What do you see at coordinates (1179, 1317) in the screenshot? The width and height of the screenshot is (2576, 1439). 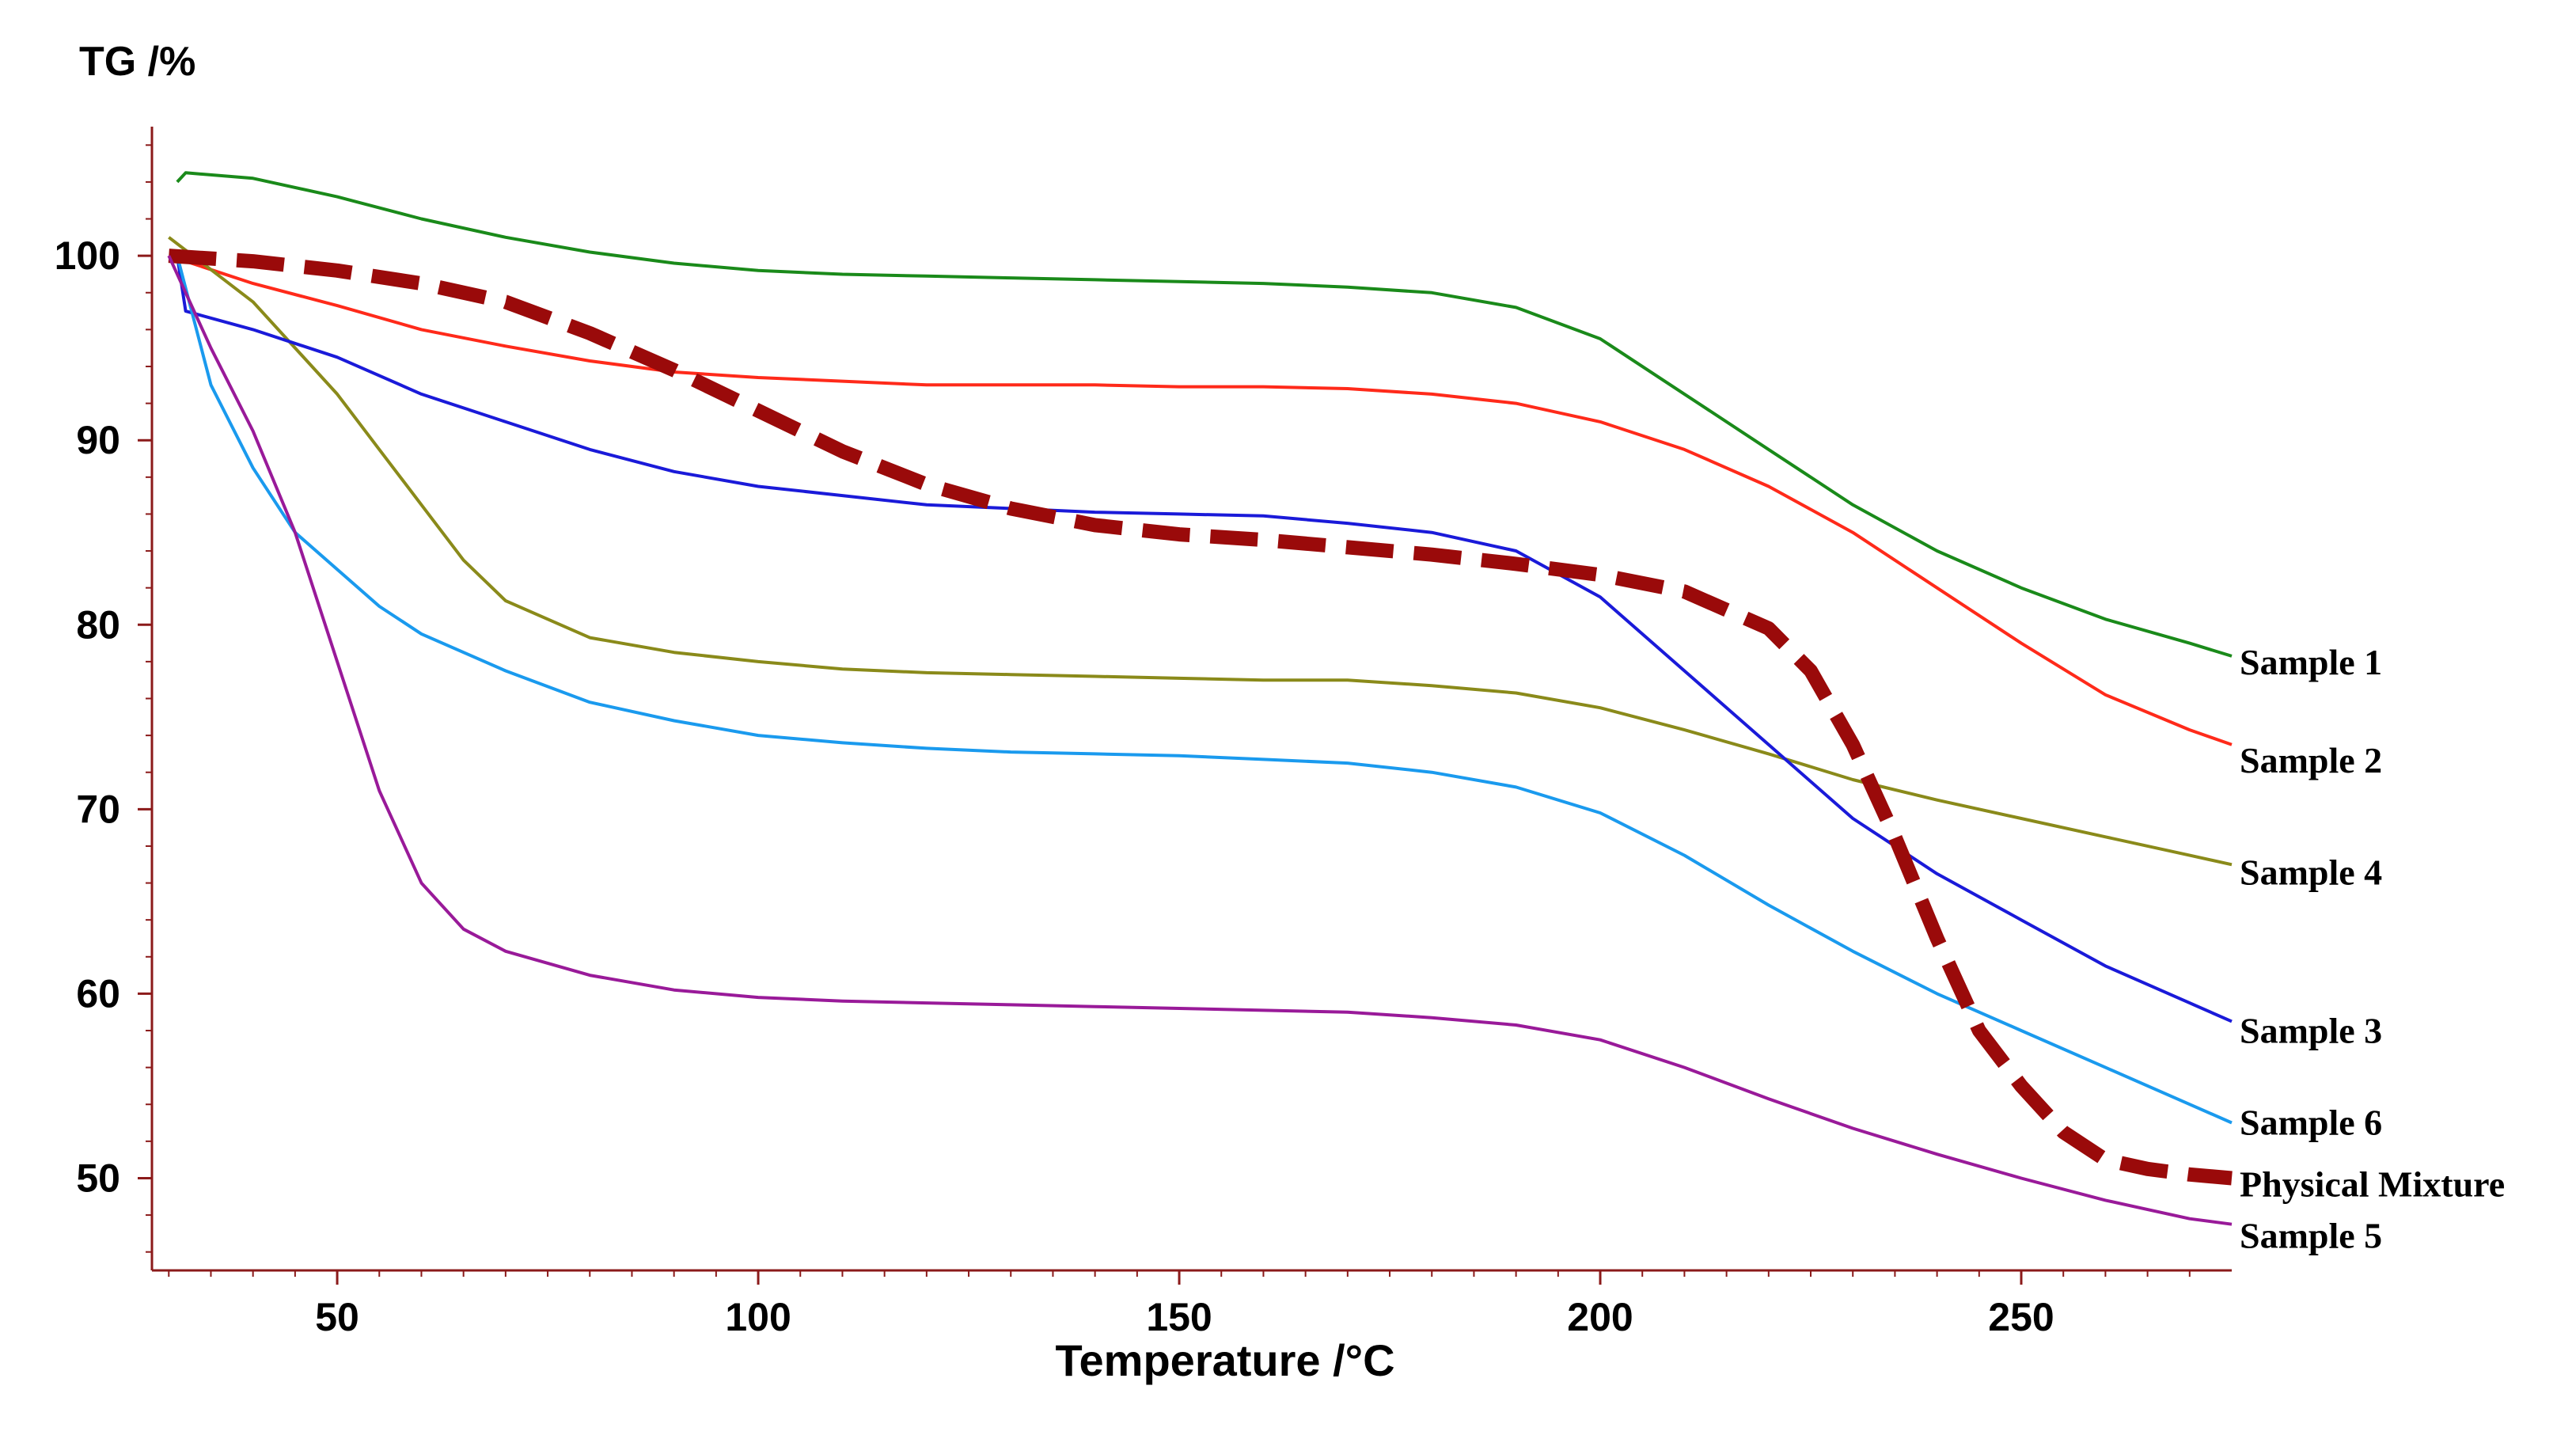 I see `x-tick-label: 150` at bounding box center [1179, 1317].